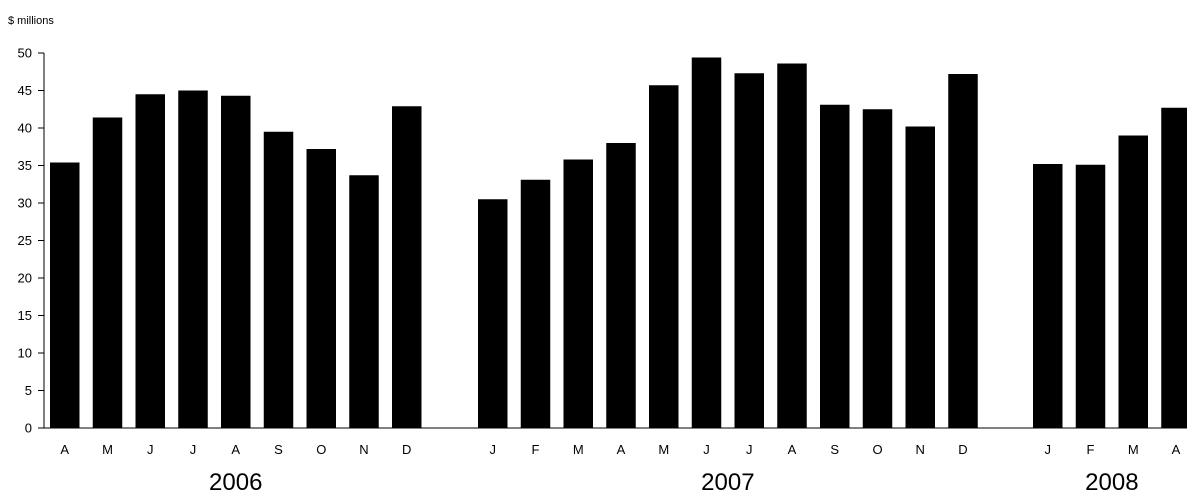  Describe the element at coordinates (28, 428) in the screenshot. I see `y-tick-label: 0` at that location.